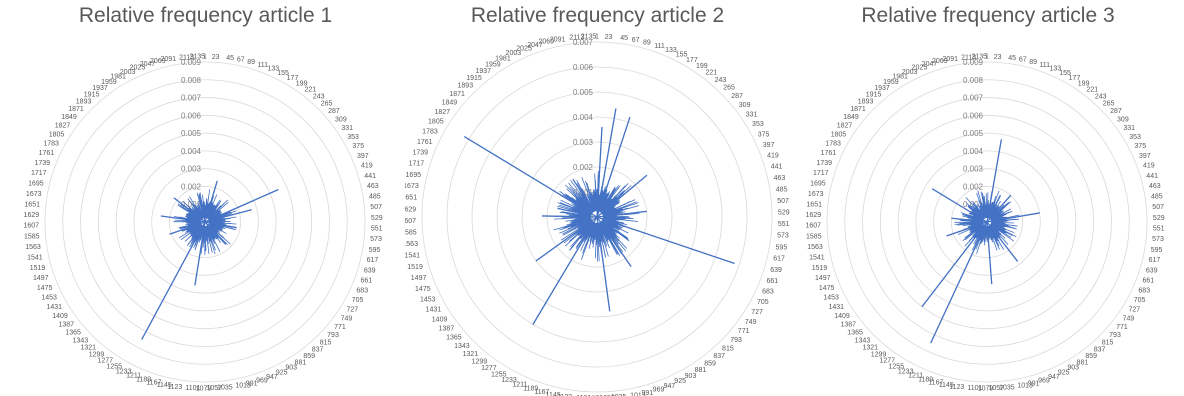  What do you see at coordinates (192, 388) in the screenshot?
I see `category-label: 1101` at bounding box center [192, 388].